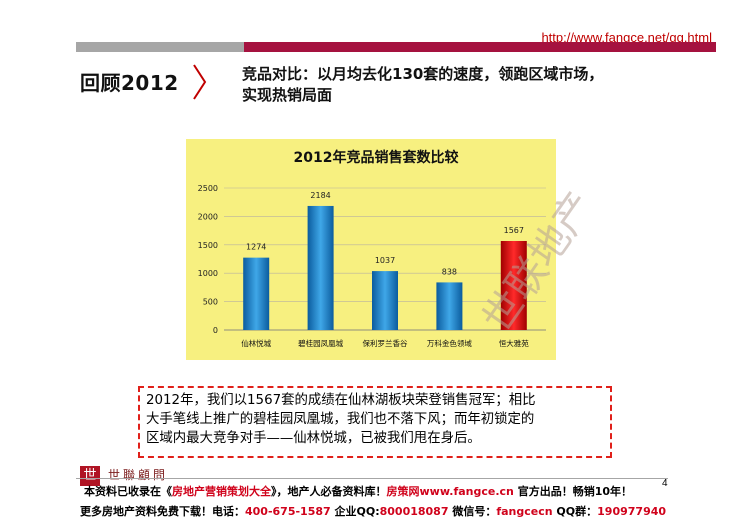 The width and height of the screenshot is (748, 528). I want to click on chart-title: 2012年竞品销售套数比较, so click(376, 157).